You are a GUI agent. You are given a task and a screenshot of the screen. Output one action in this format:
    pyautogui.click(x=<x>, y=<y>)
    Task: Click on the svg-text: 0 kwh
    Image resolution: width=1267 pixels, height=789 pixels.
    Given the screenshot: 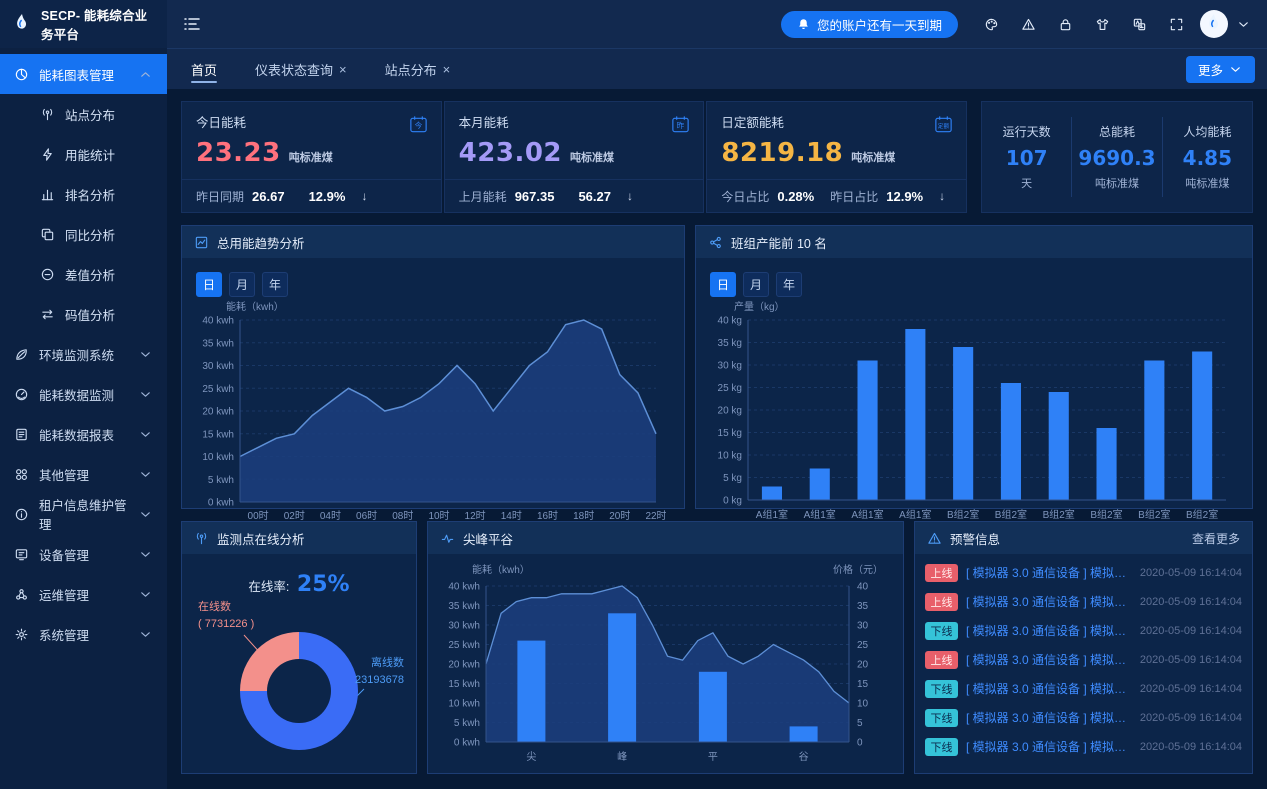 What is the action you would take?
    pyautogui.click(x=221, y=503)
    